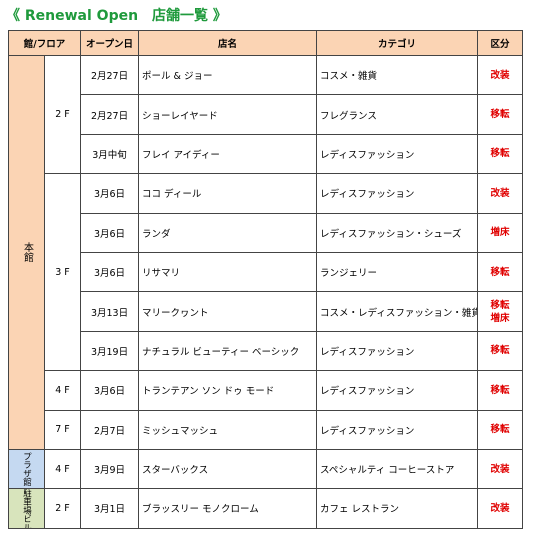  Describe the element at coordinates (228, 43) in the screenshot. I see `column-header: 店名` at that location.